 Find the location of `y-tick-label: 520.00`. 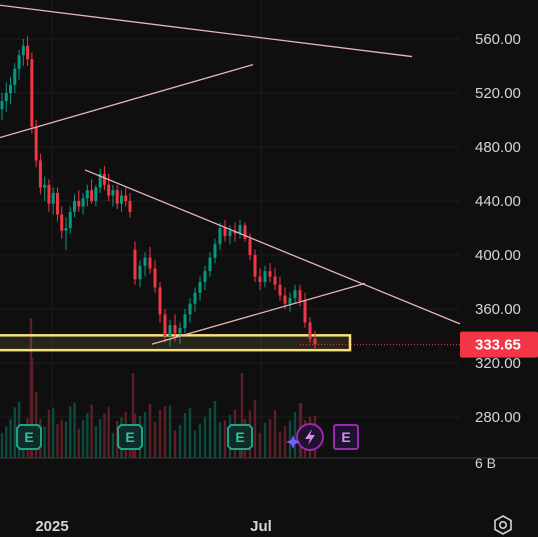

y-tick-label: 520.00 is located at coordinates (498, 93).